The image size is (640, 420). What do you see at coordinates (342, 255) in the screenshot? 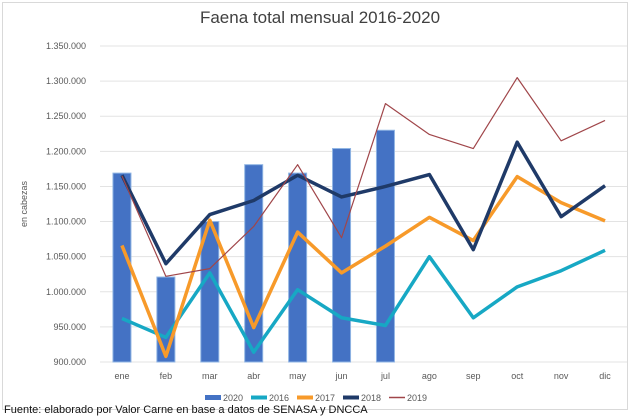
I see `bar-2020-jun` at bounding box center [342, 255].